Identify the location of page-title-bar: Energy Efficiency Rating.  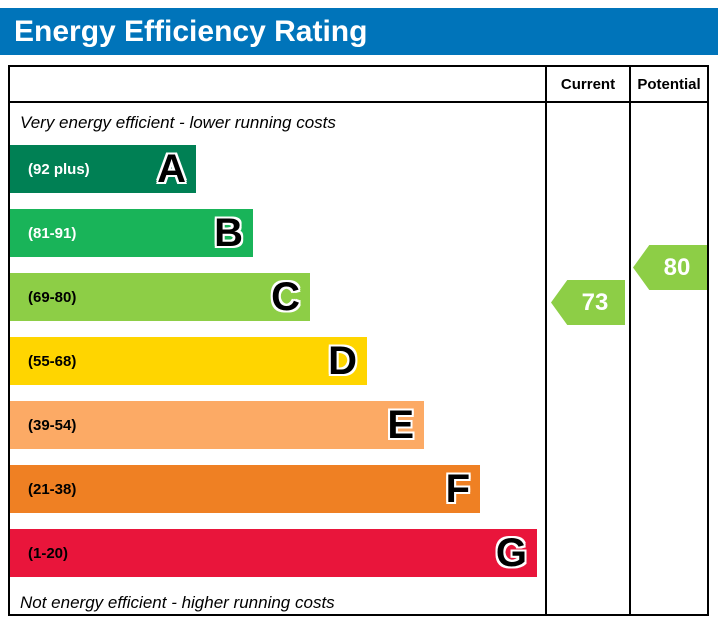
(359, 31).